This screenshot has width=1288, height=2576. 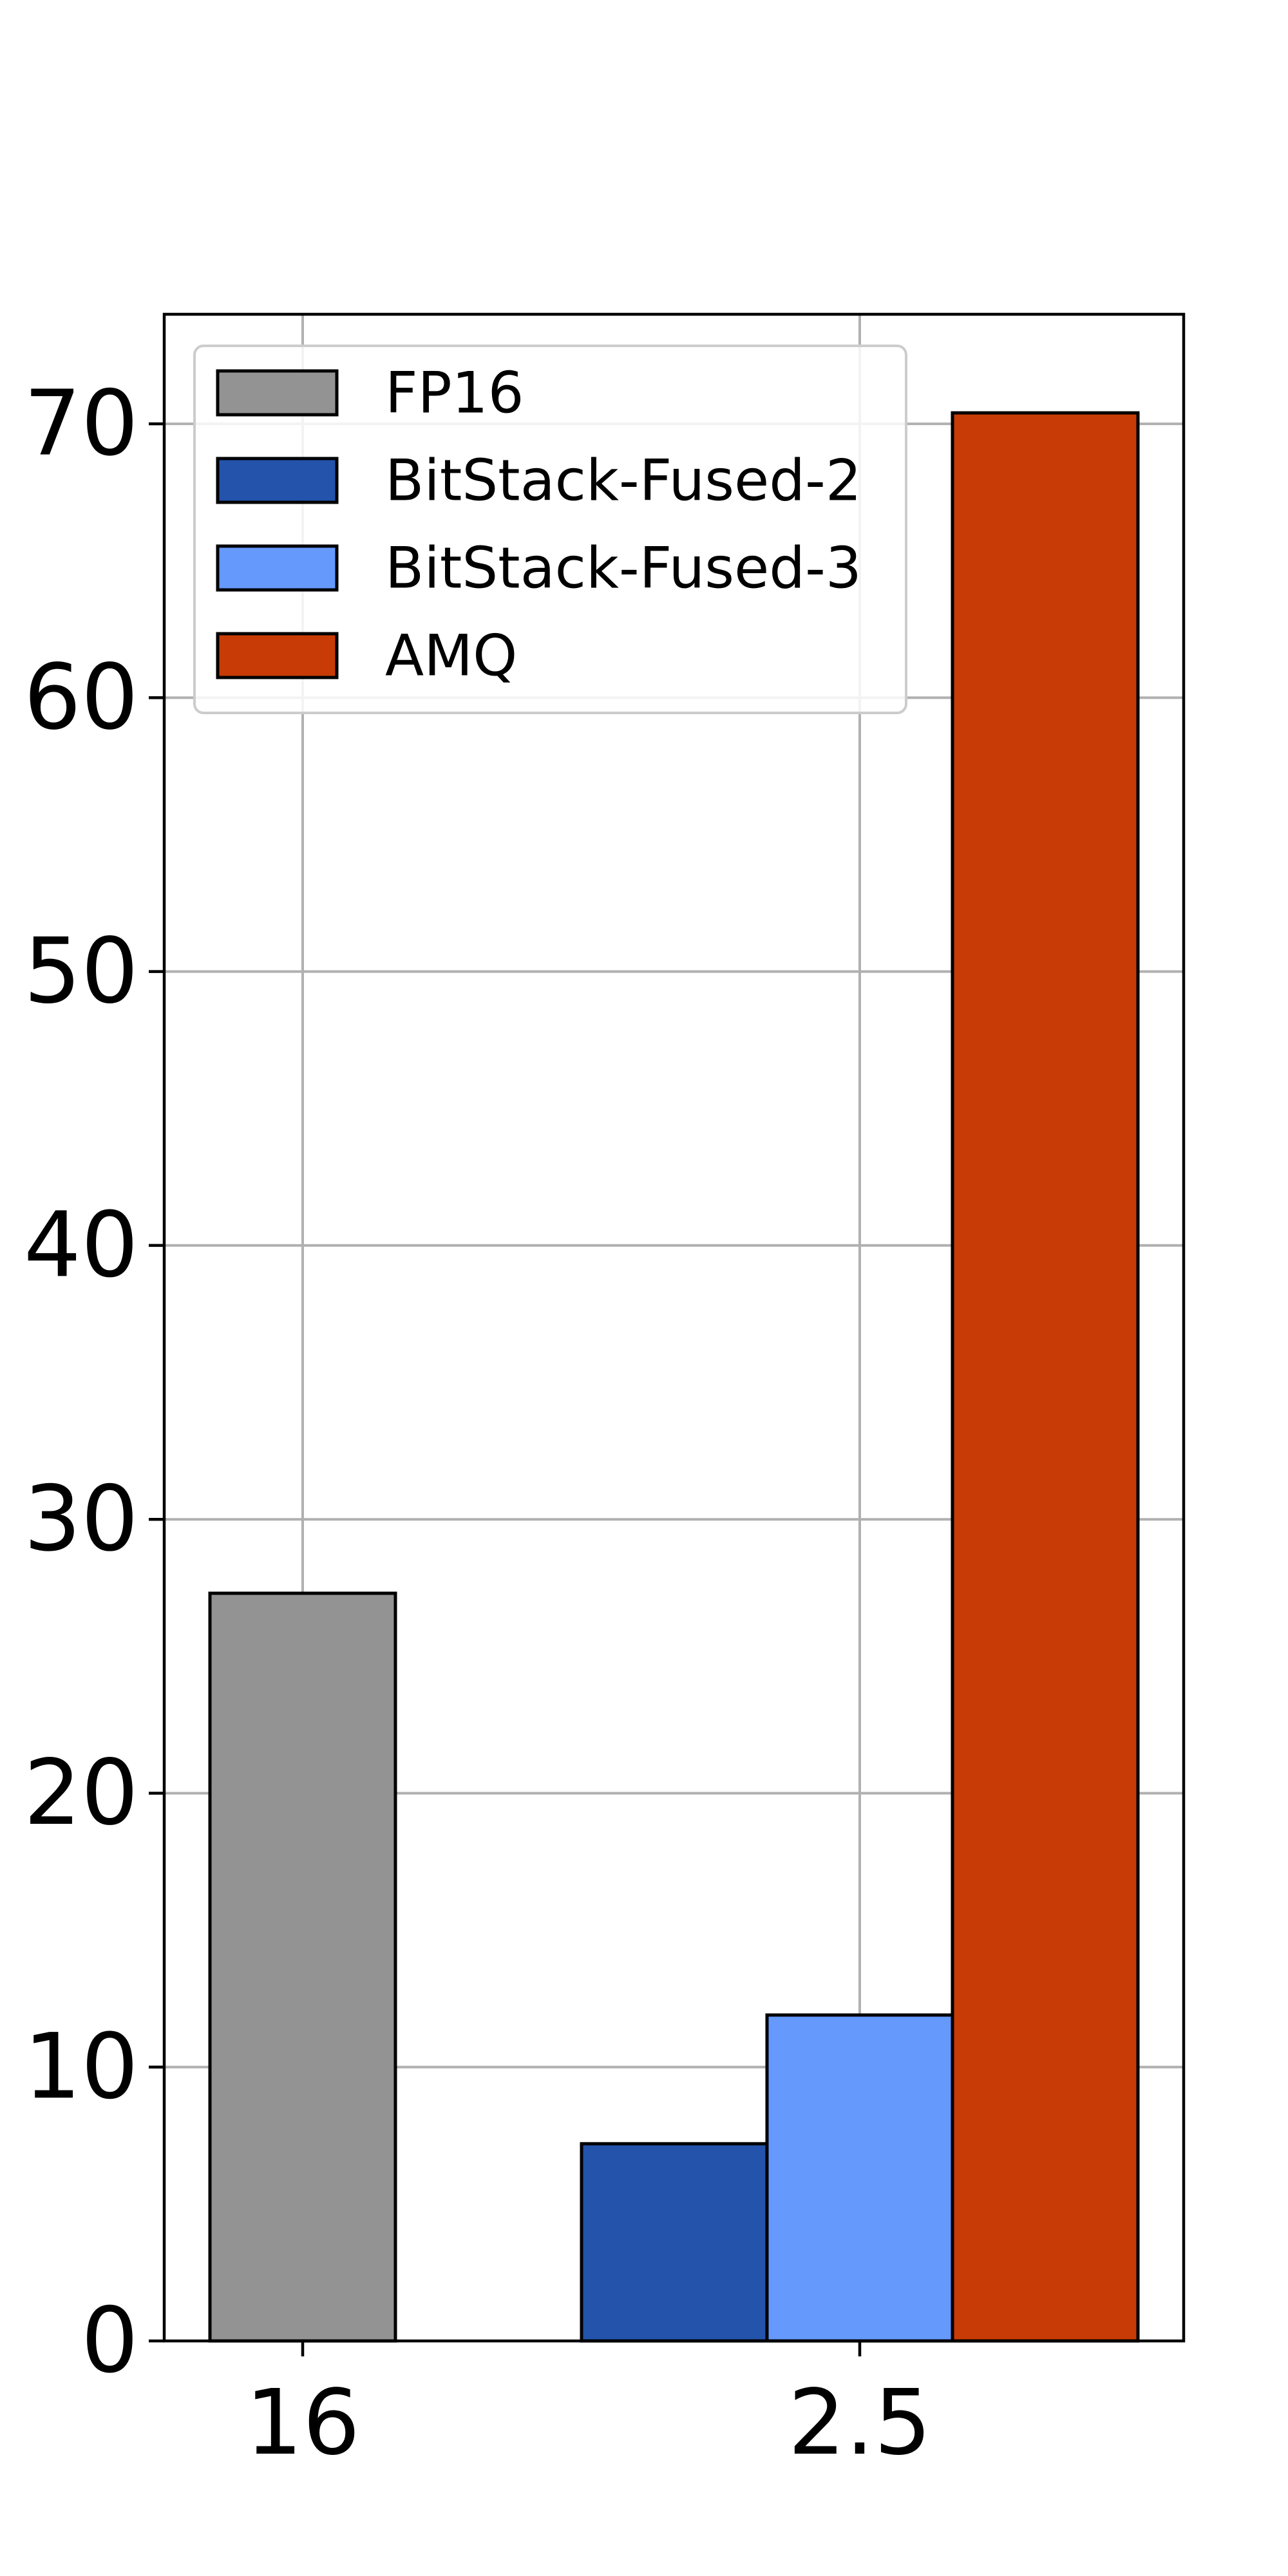 What do you see at coordinates (81, 425) in the screenshot?
I see `y-tick-label: 70` at bounding box center [81, 425].